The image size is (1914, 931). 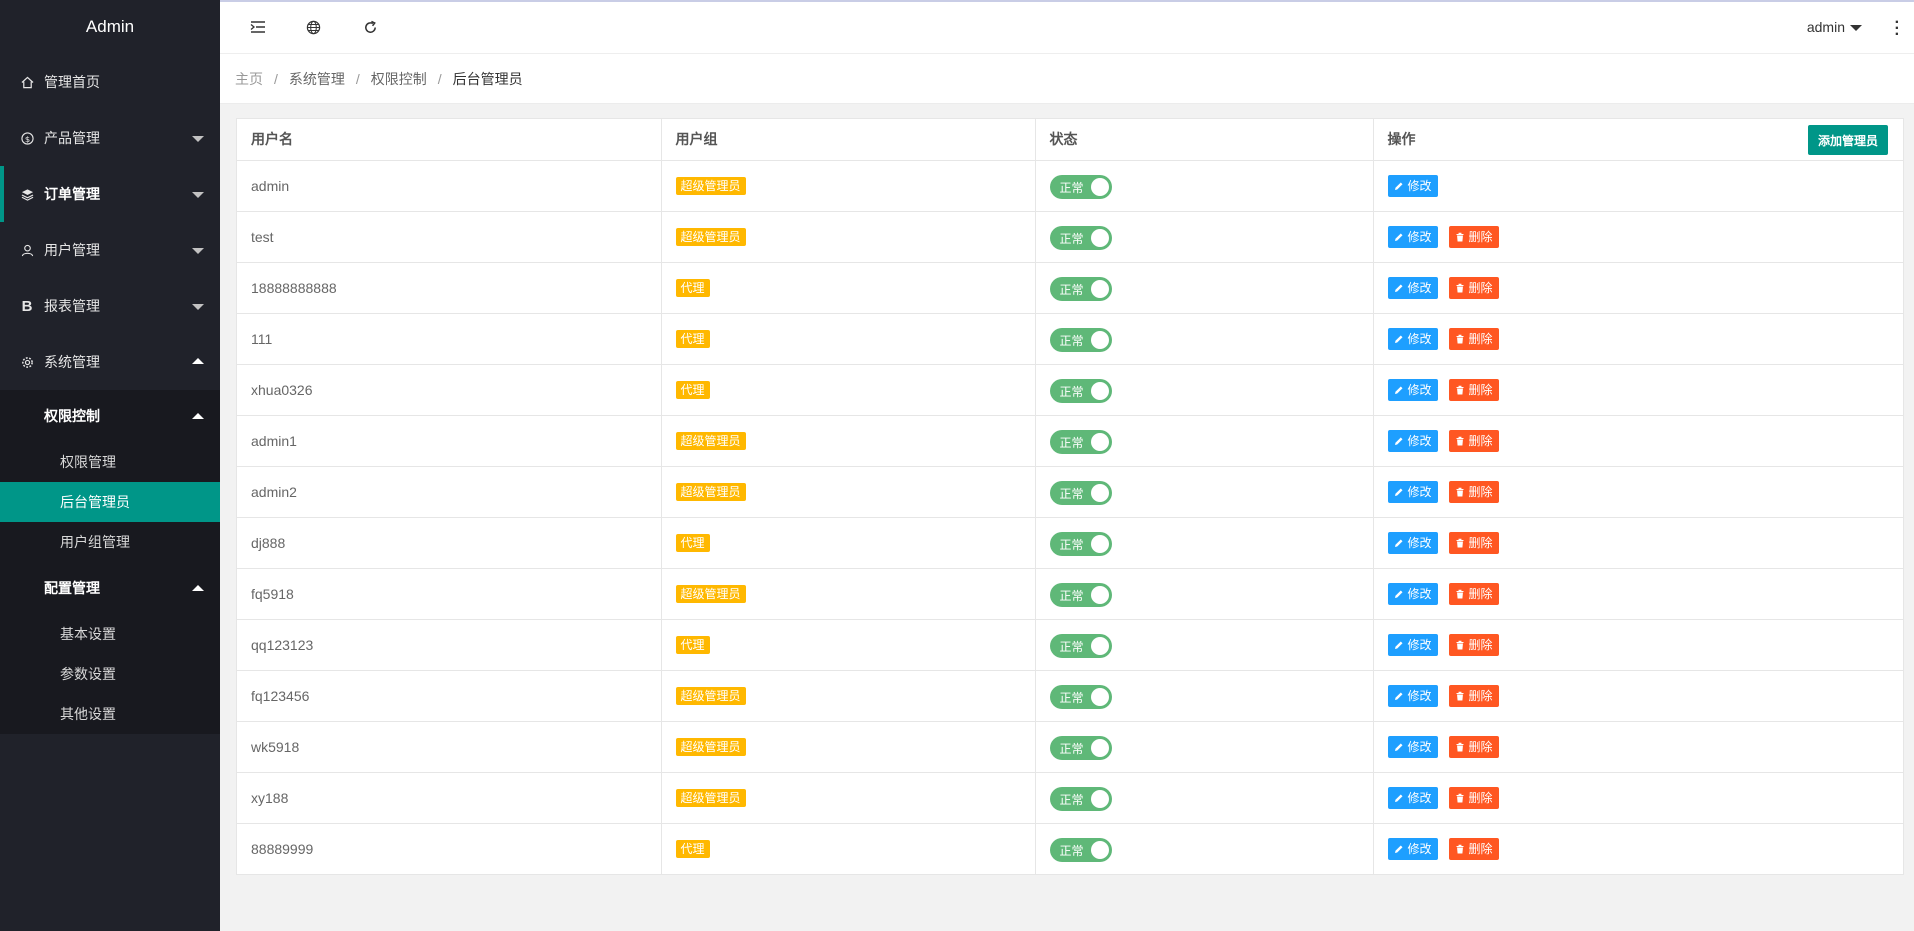 I want to click on table-row: admin2 超级管理员 正常 修改 删除, so click(x=1070, y=492).